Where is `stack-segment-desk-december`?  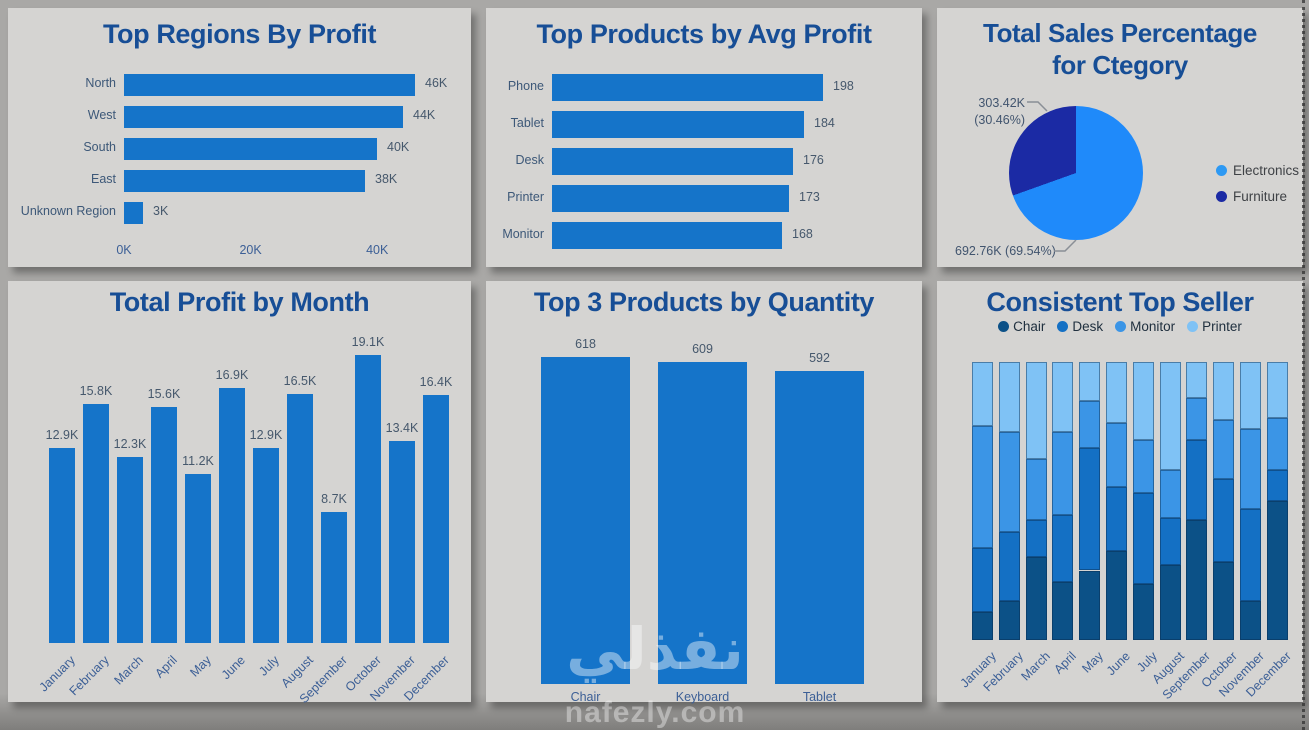
stack-segment-desk-december is located at coordinates (1277, 485).